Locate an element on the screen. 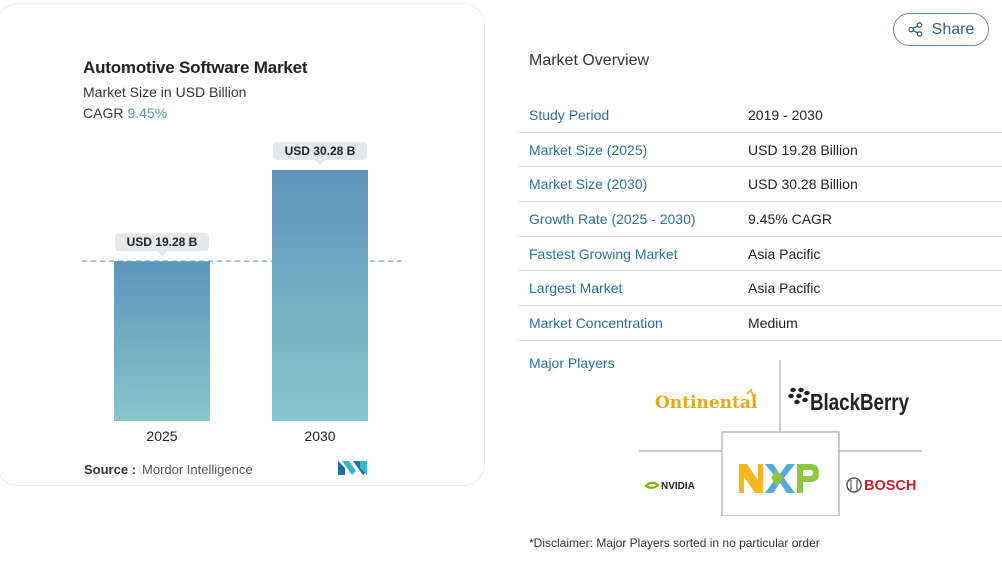  bar-2030 is located at coordinates (320, 295).